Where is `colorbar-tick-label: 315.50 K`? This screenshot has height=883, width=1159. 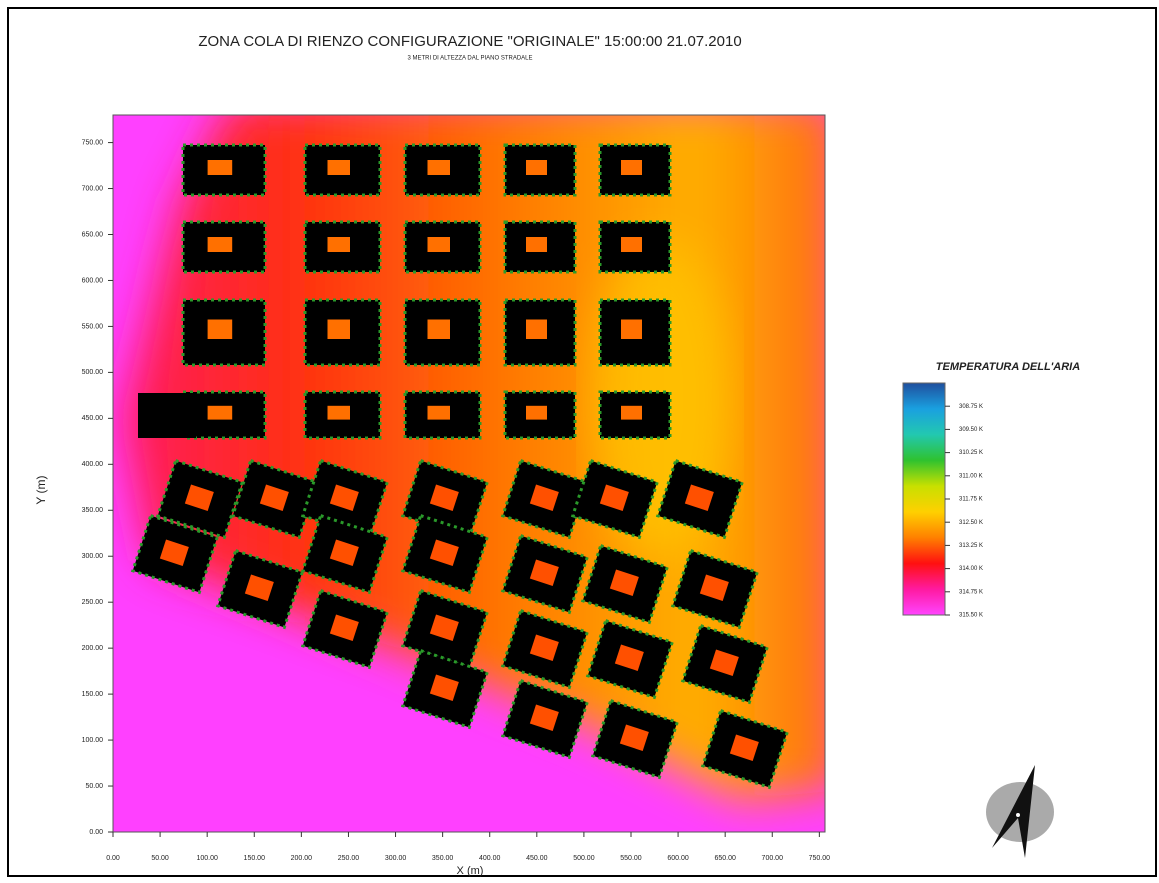 colorbar-tick-label: 315.50 K is located at coordinates (971, 616).